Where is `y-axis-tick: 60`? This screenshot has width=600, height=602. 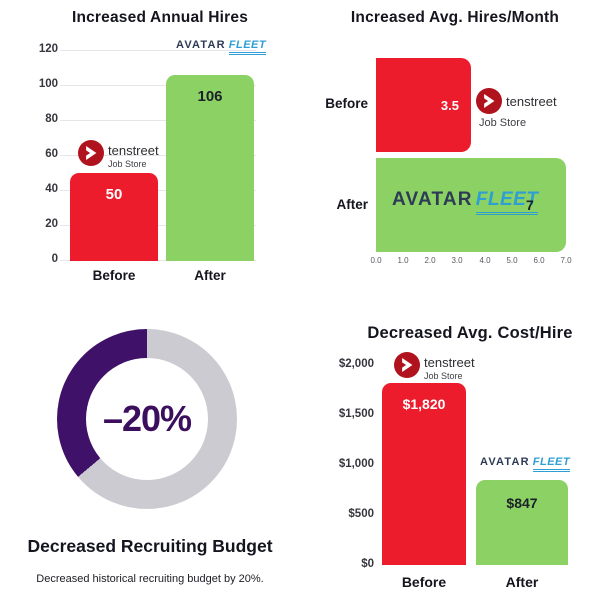 y-axis-tick: 60 is located at coordinates (51, 154).